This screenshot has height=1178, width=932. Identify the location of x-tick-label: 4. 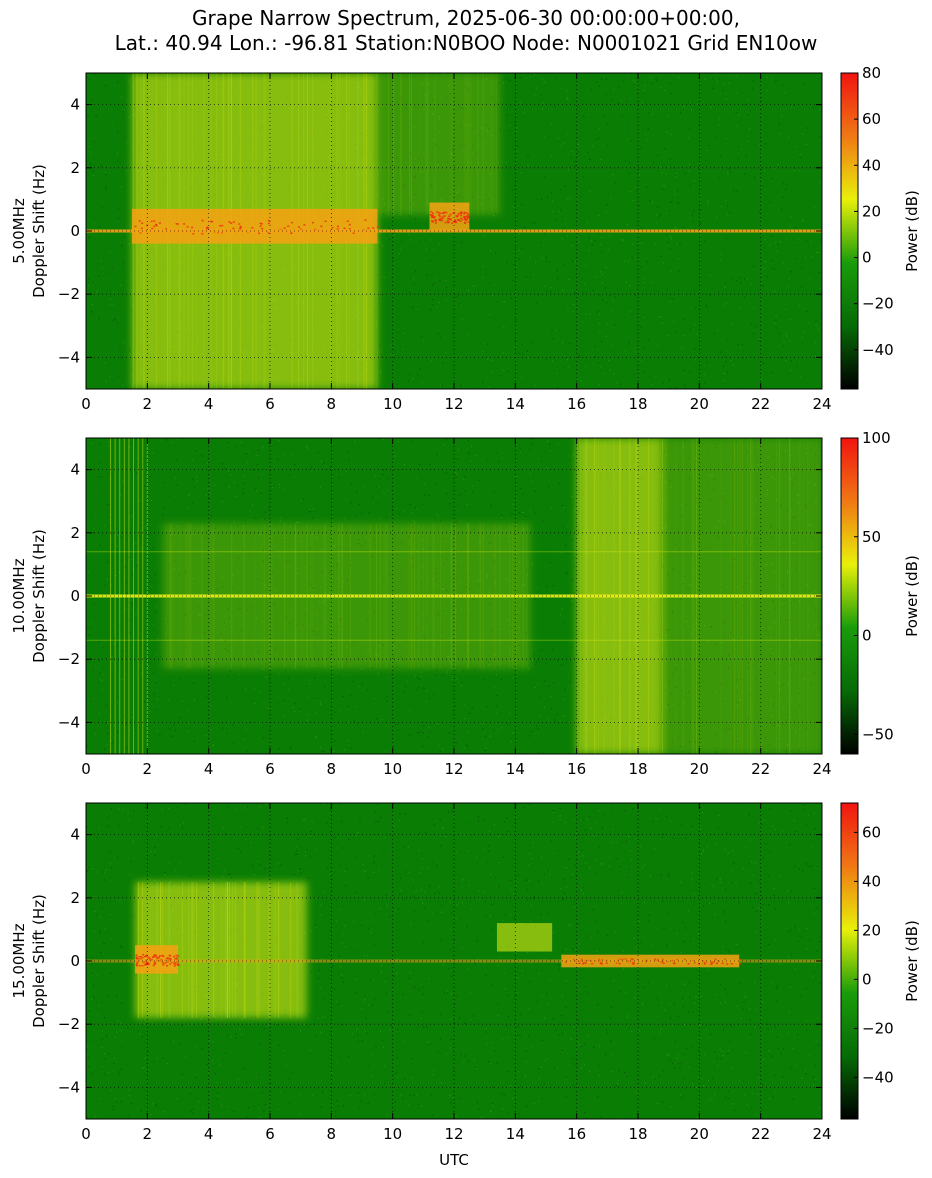
(209, 1134).